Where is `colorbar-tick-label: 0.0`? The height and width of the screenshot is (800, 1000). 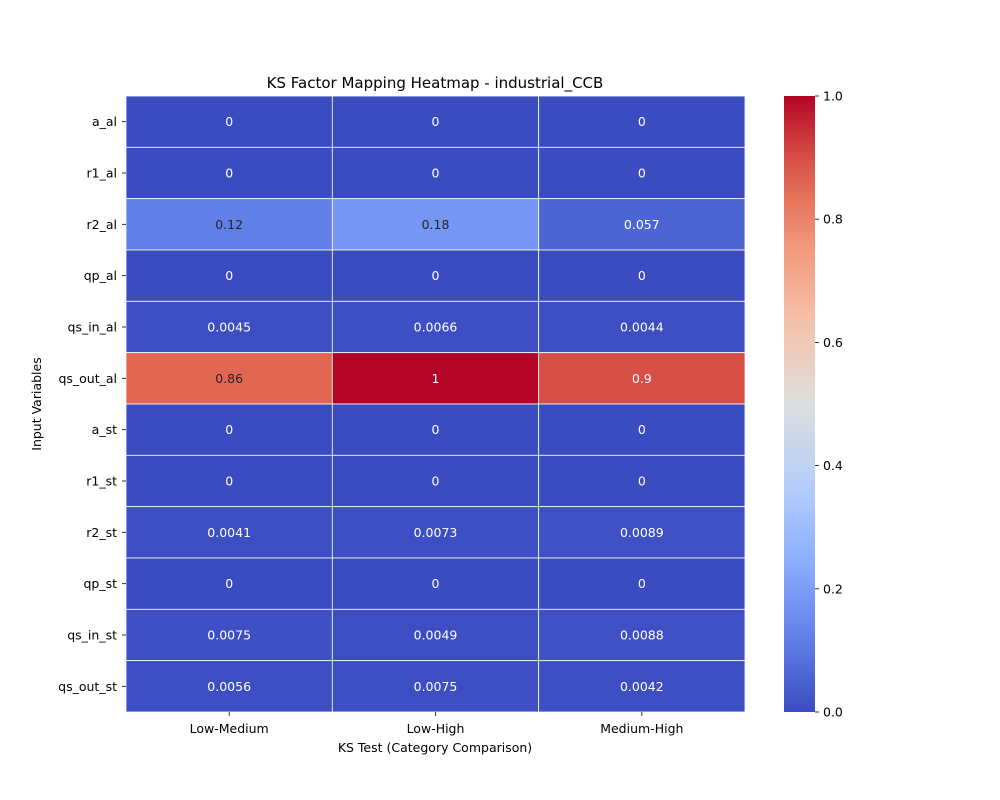 colorbar-tick-label: 0.0 is located at coordinates (833, 712).